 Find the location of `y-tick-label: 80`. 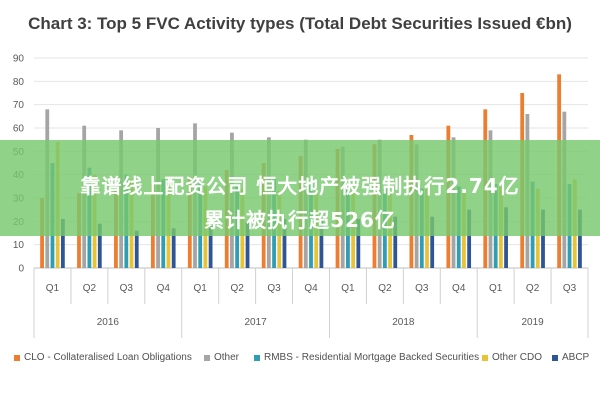

y-tick-label: 80 is located at coordinates (19, 82).